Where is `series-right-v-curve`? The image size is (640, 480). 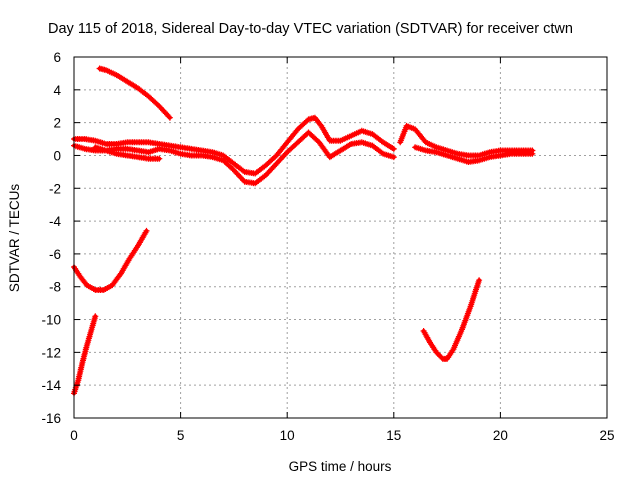
series-right-v-curve is located at coordinates (451, 319).